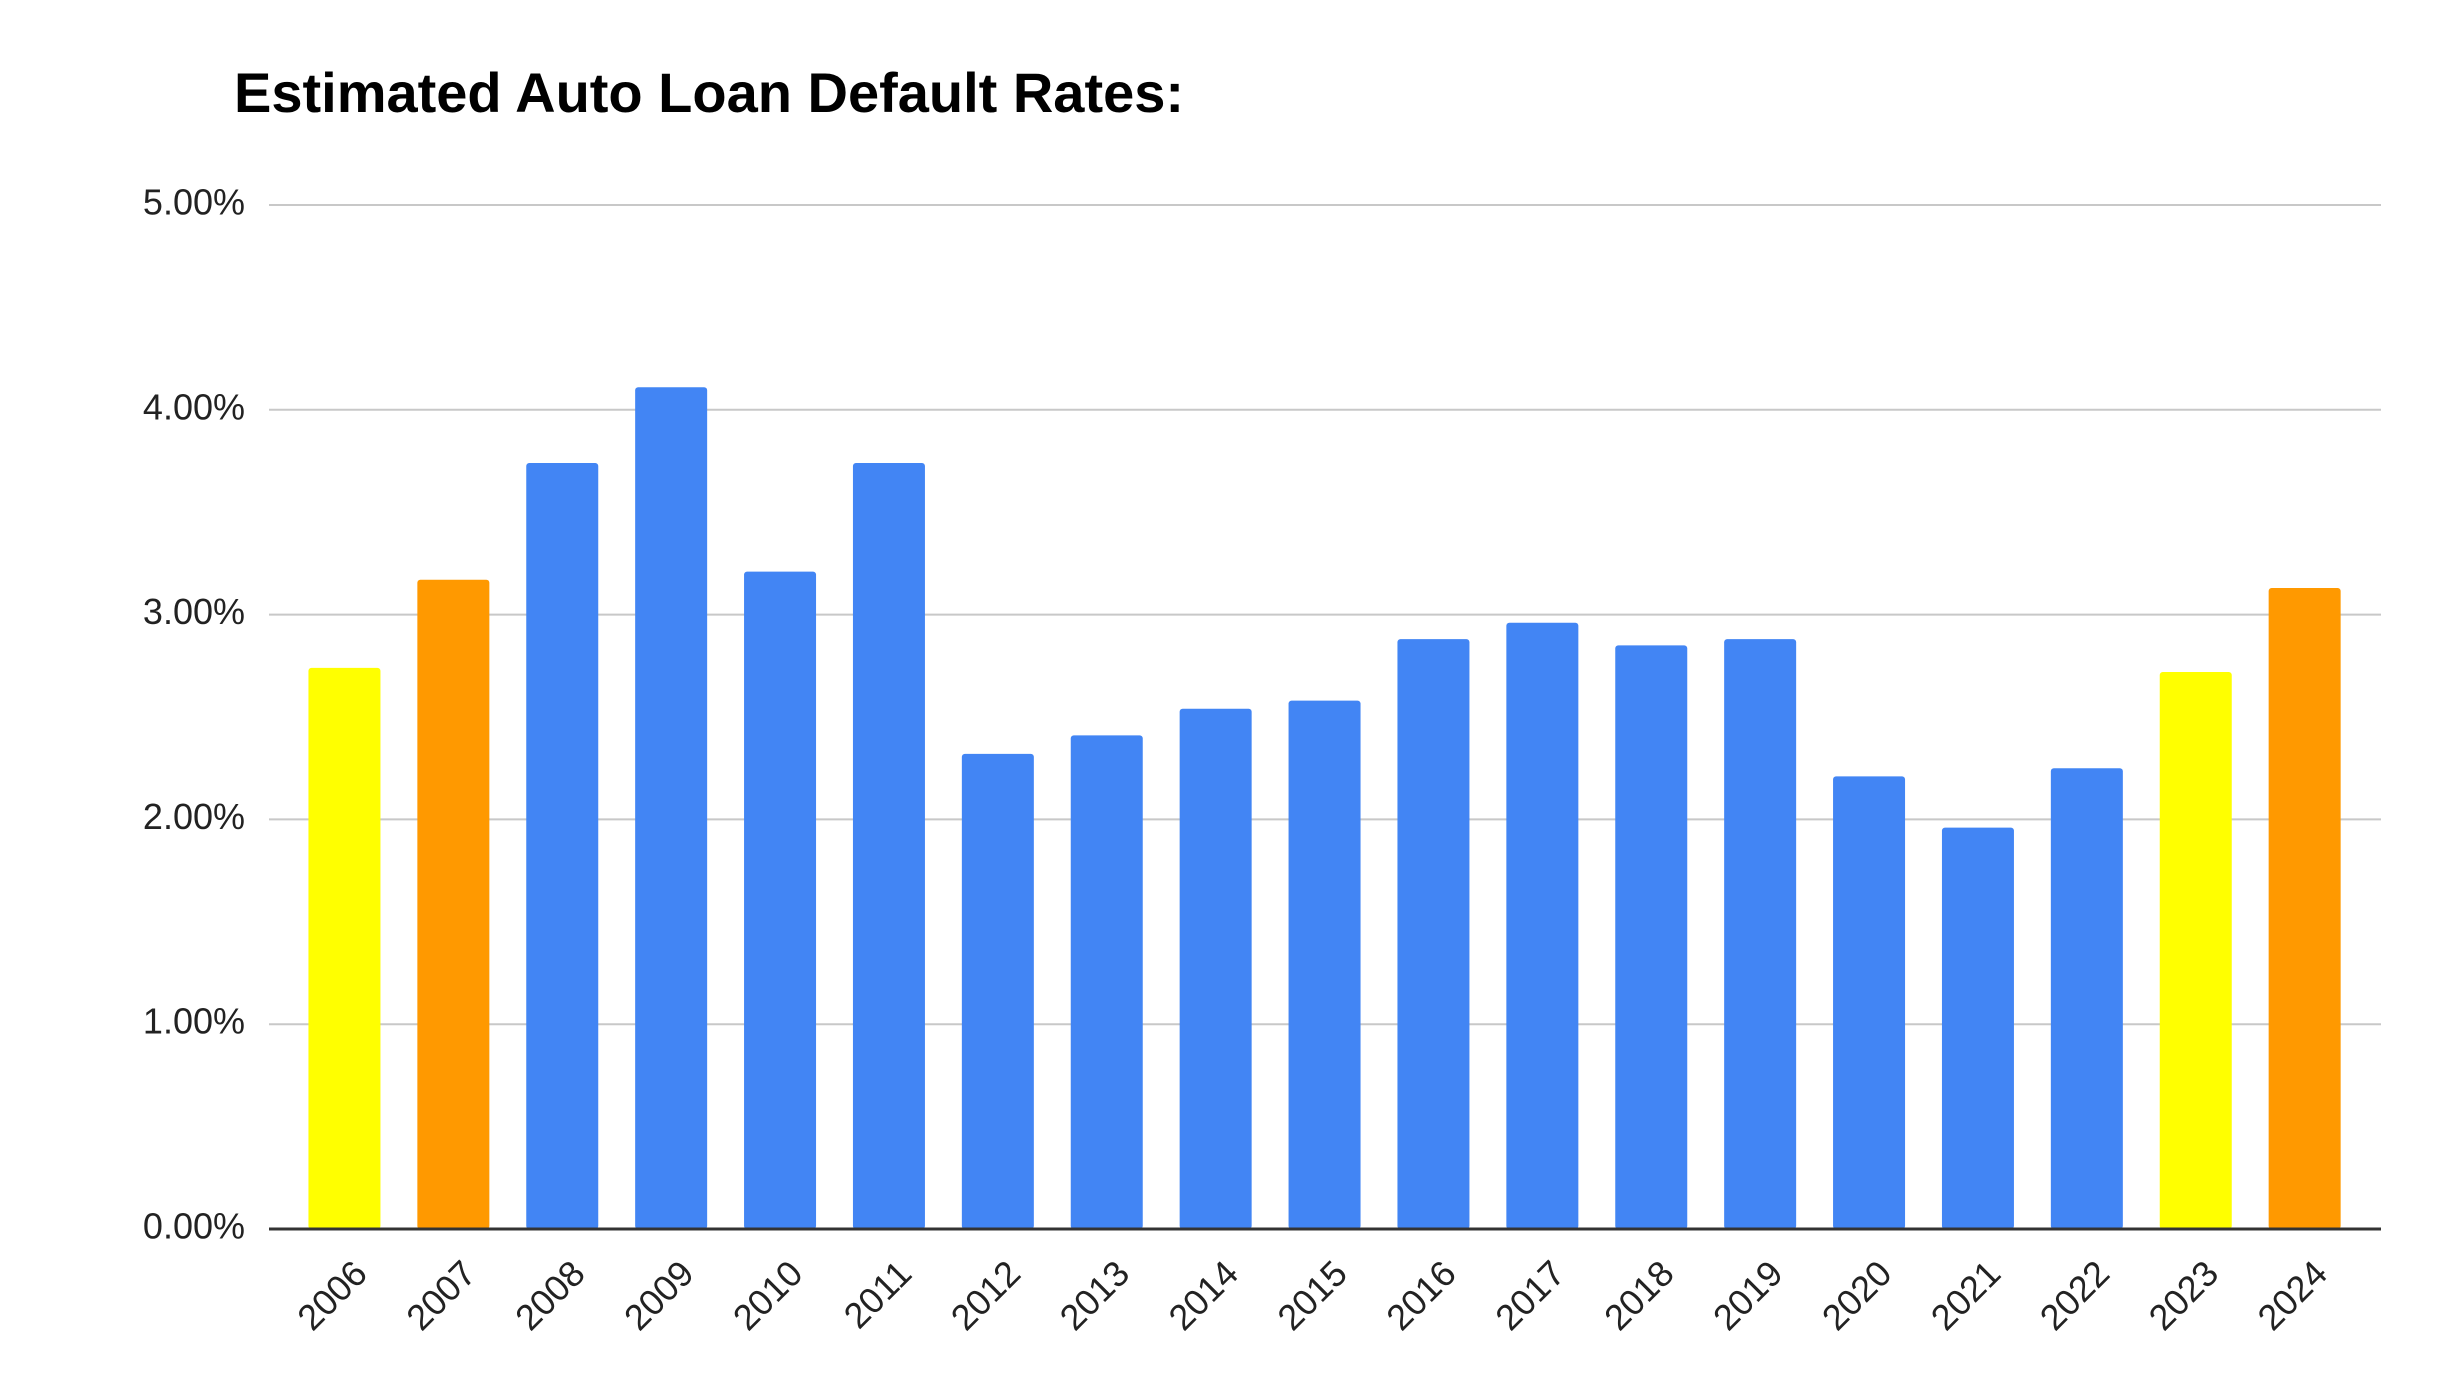 The height and width of the screenshot is (1377, 2450). Describe the element at coordinates (194, 1226) in the screenshot. I see `y-tick-label: 0.00%` at that location.